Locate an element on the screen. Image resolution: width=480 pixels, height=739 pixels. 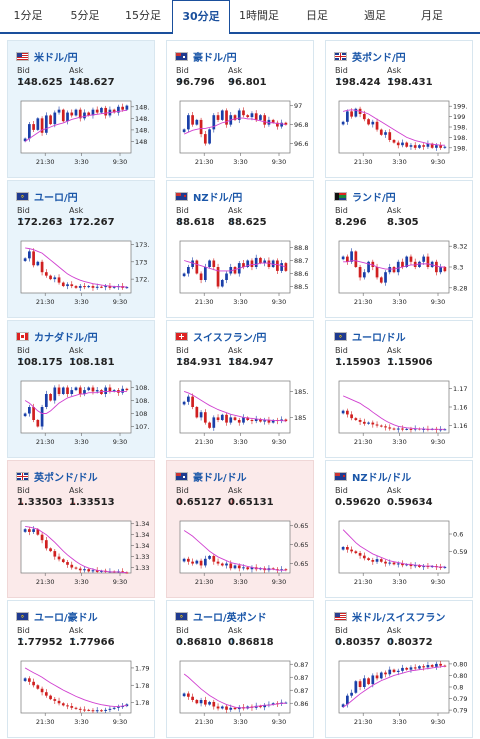
x-tick-label: 3:30 is located at coordinates (399, 442).